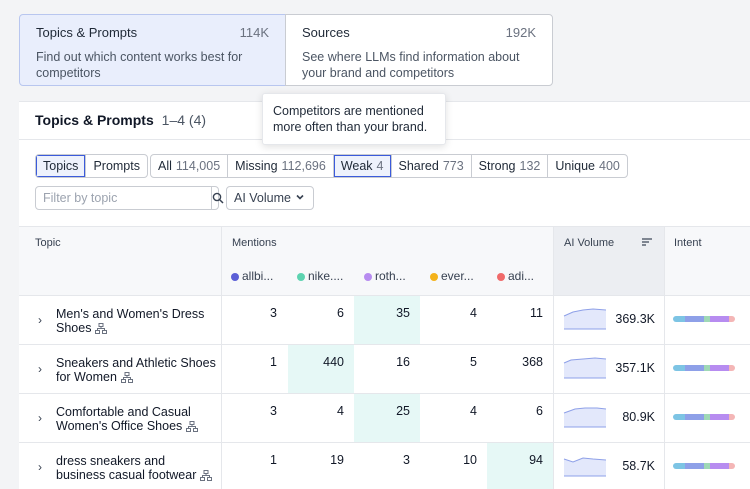  Describe the element at coordinates (123, 198) in the screenshot. I see `search-input` at that location.